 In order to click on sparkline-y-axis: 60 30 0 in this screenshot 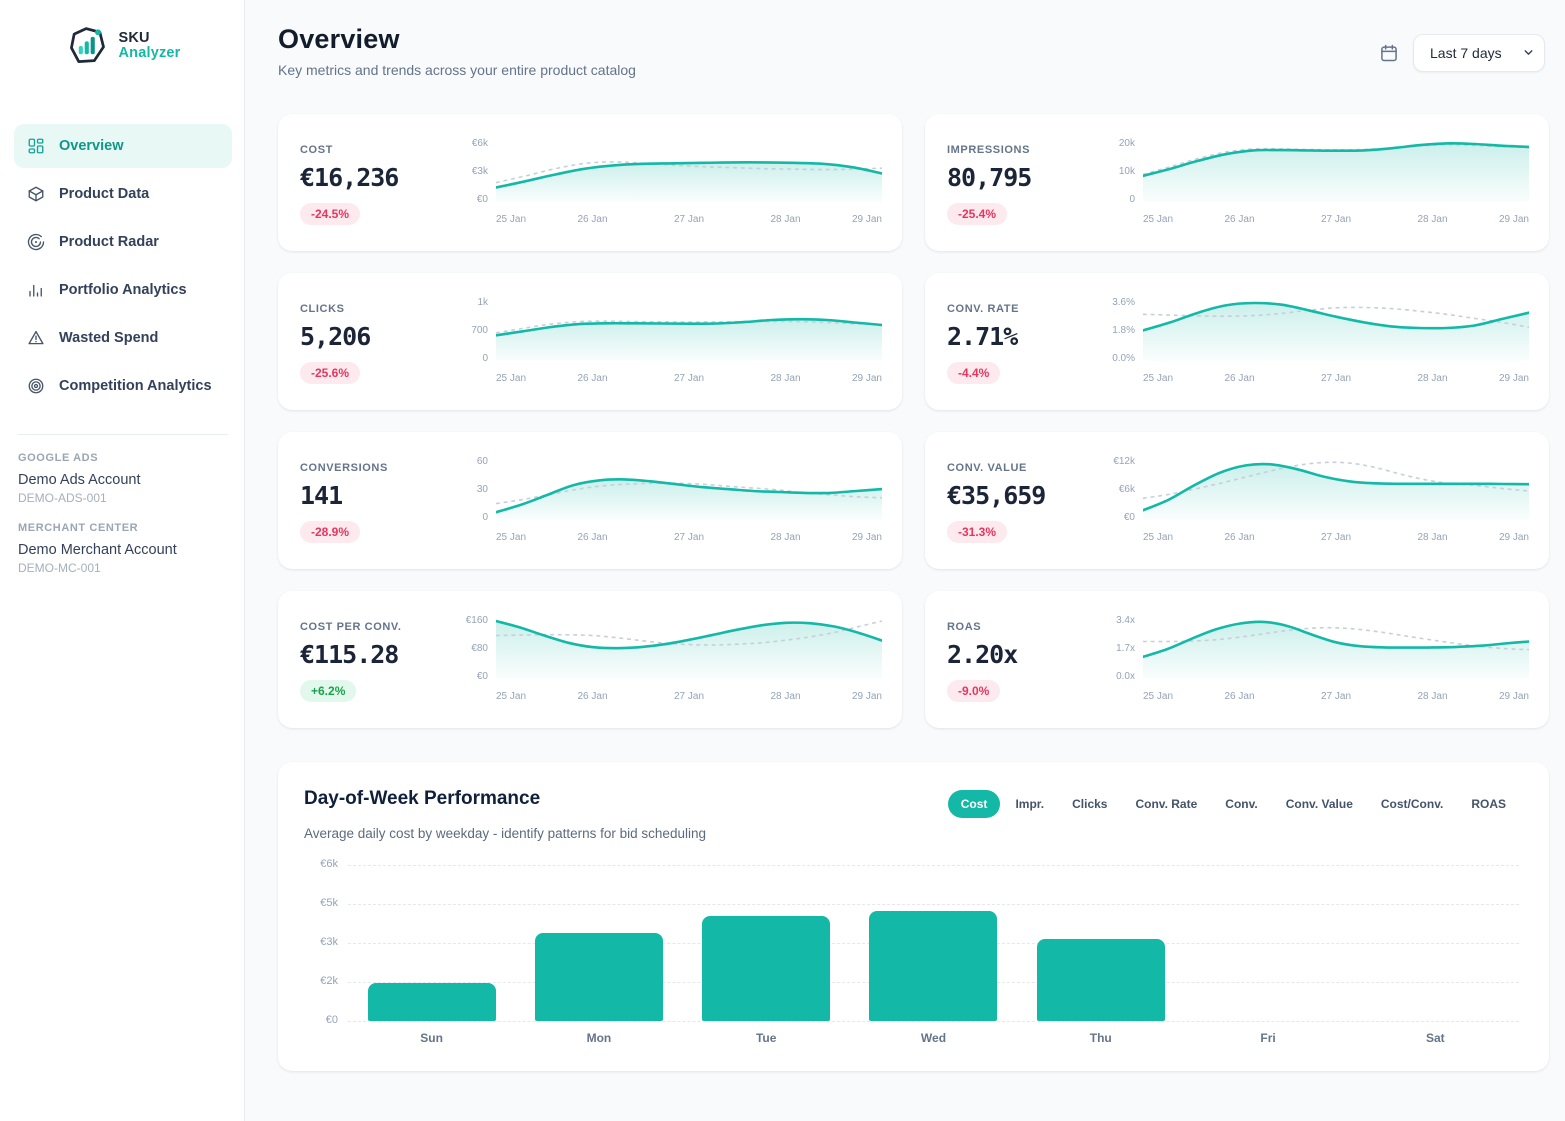, I will do `click(478, 492)`.